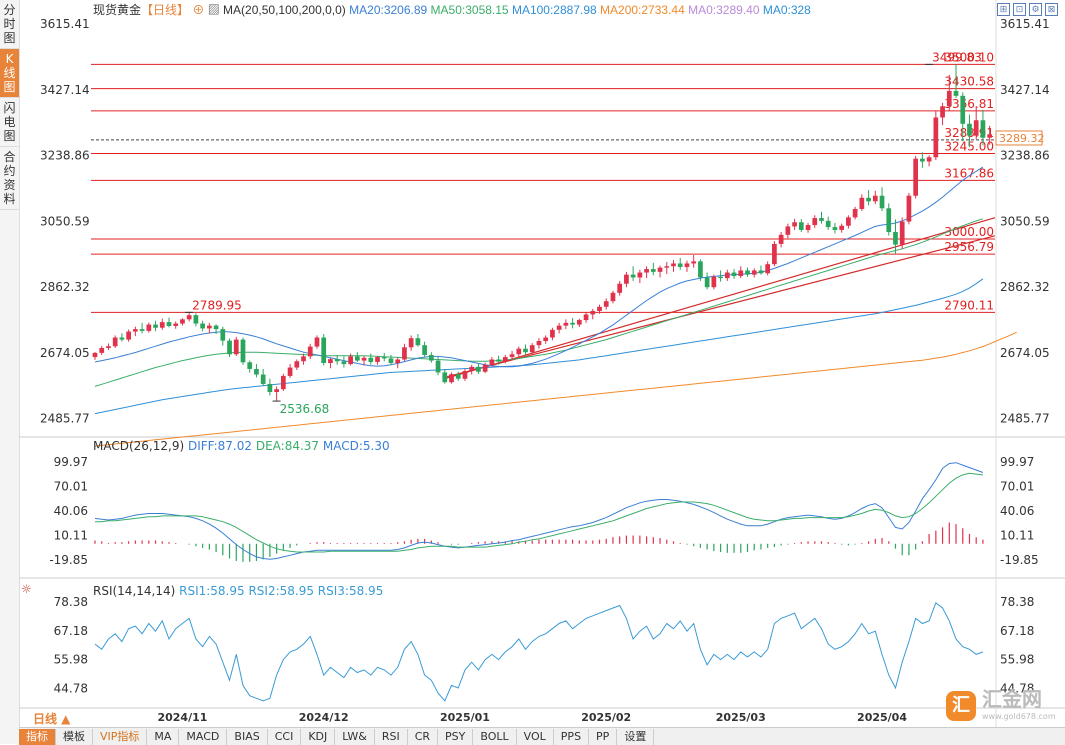  What do you see at coordinates (969, 173) in the screenshot?
I see `hline-label: 3167.86` at bounding box center [969, 173].